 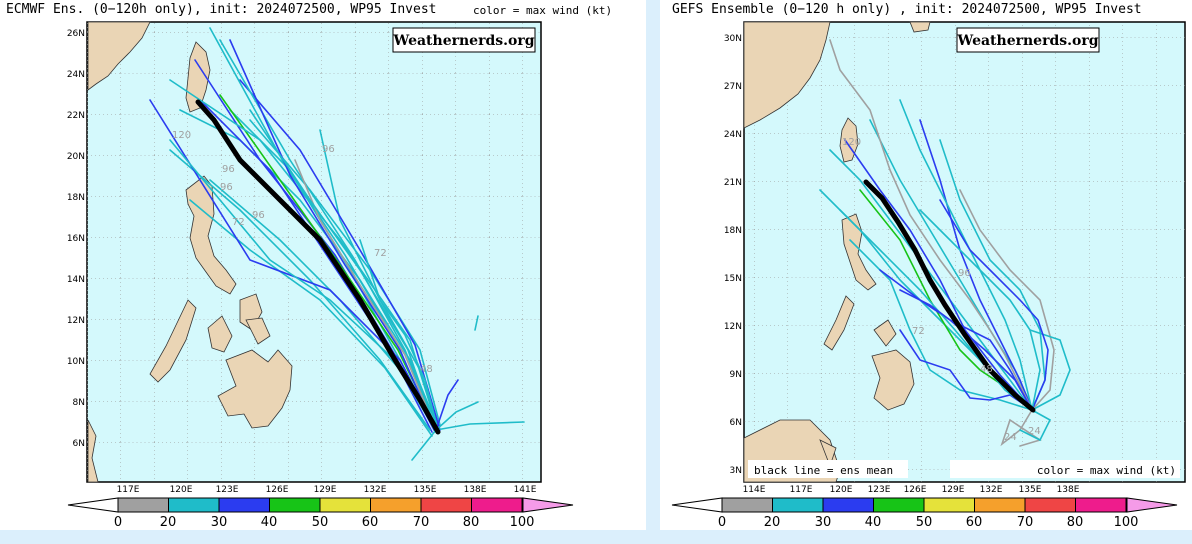 I want to click on lat-label: 9N, so click(x=736, y=375).